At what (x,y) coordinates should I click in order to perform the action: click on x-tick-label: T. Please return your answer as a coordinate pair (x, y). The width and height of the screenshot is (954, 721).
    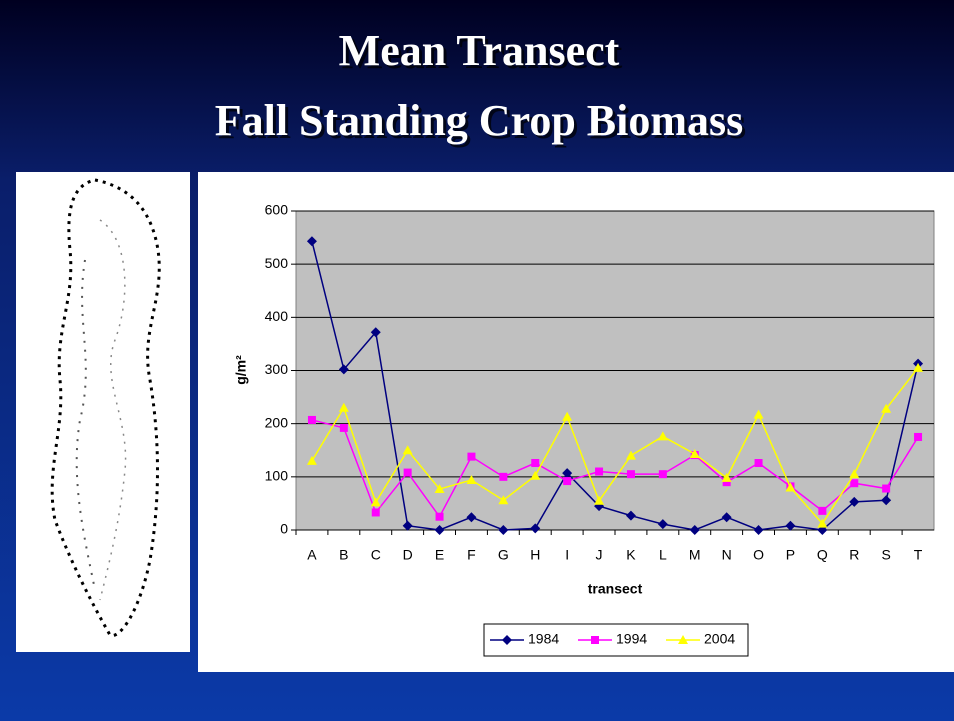
    Looking at the image, I should click on (918, 555).